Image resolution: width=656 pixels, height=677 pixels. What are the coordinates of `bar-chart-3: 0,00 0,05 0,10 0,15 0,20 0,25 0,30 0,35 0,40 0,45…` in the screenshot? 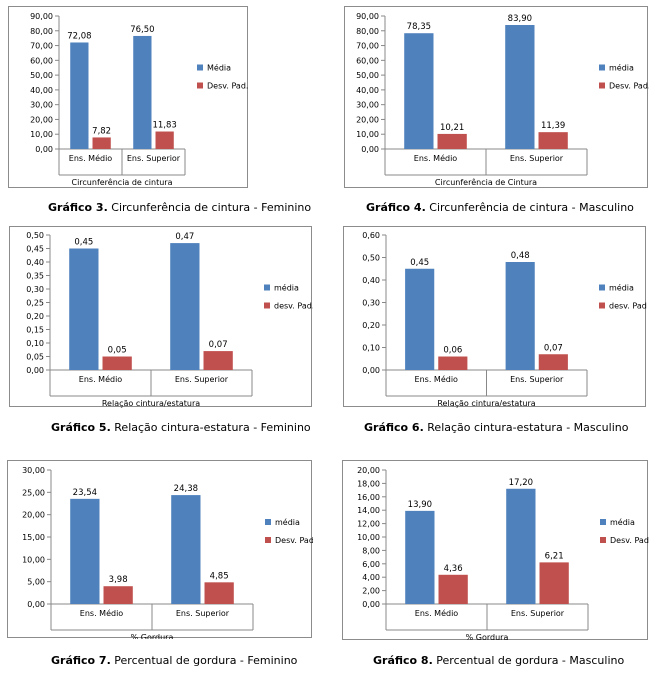 It's located at (169, 319).